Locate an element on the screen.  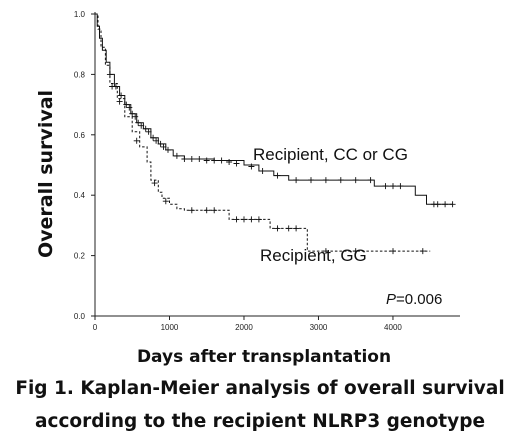
y-tick-label: 0.2 is located at coordinates (80, 256).